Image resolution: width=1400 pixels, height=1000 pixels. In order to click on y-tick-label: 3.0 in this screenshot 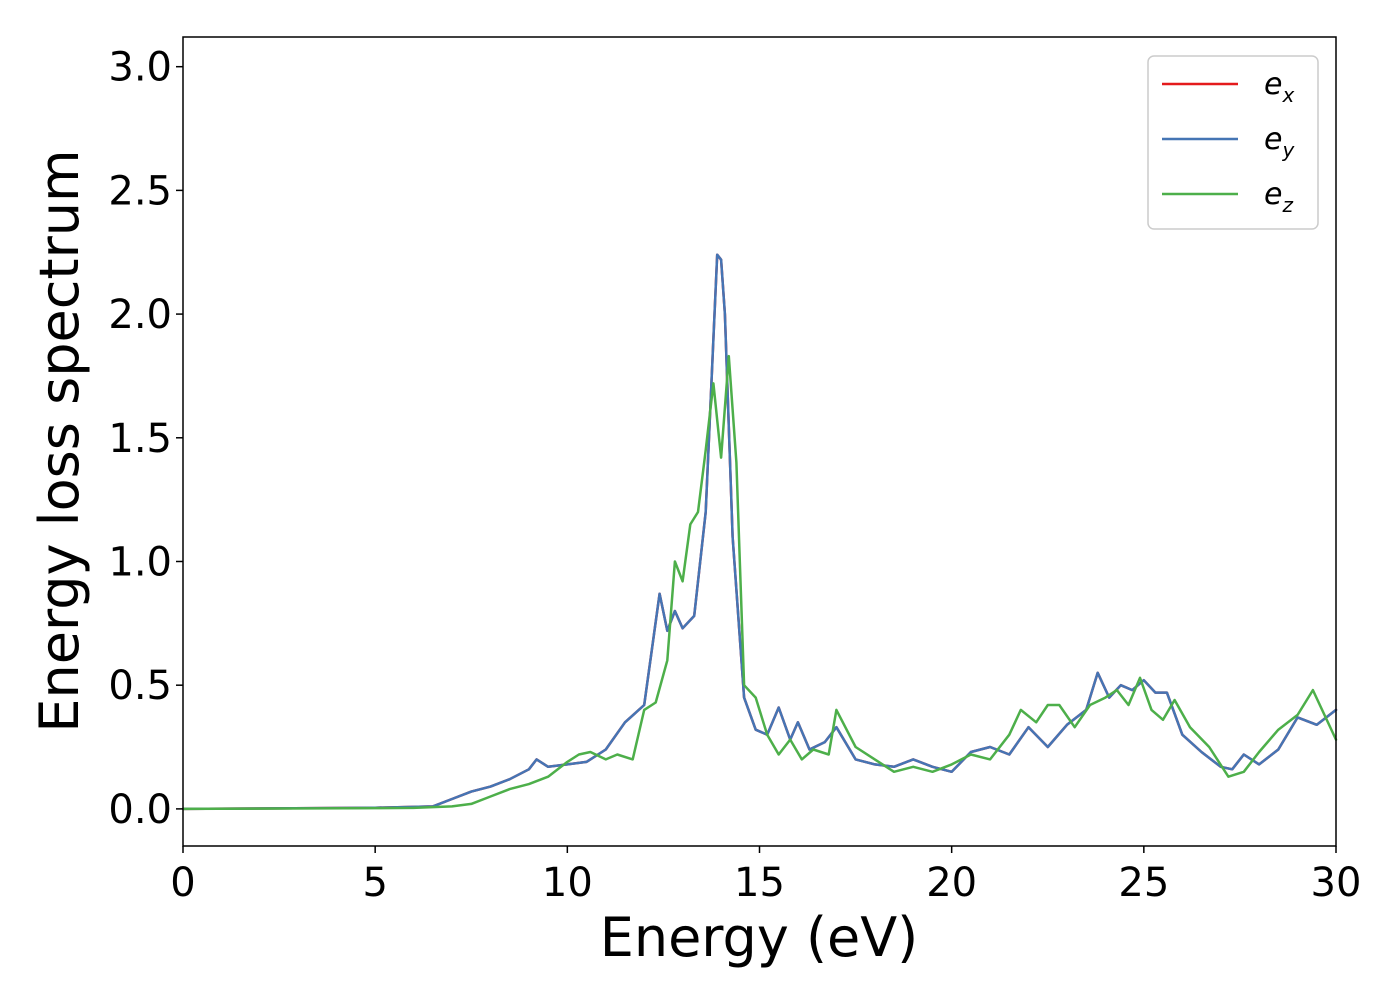, I will do `click(140, 68)`.